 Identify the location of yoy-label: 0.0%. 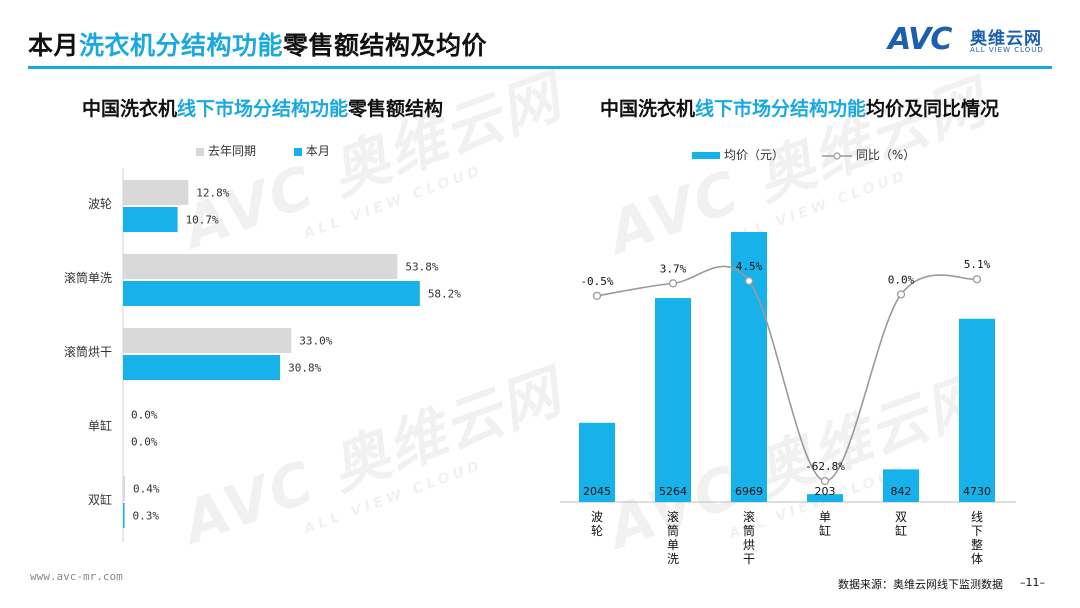
(901, 279).